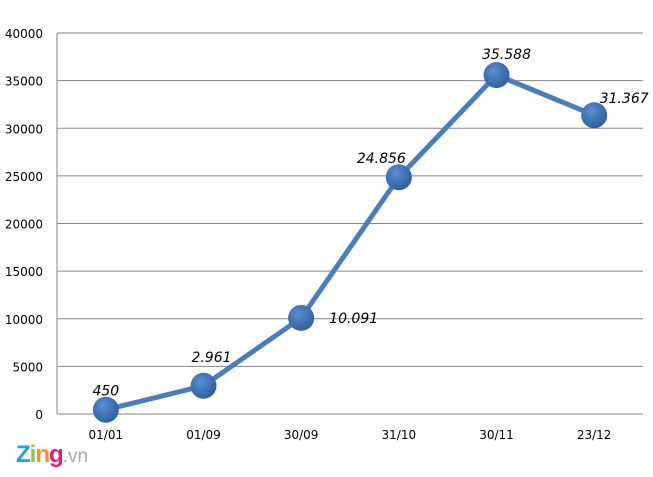 The width and height of the screenshot is (653, 477). I want to click on data-label: 31.367, so click(624, 99).